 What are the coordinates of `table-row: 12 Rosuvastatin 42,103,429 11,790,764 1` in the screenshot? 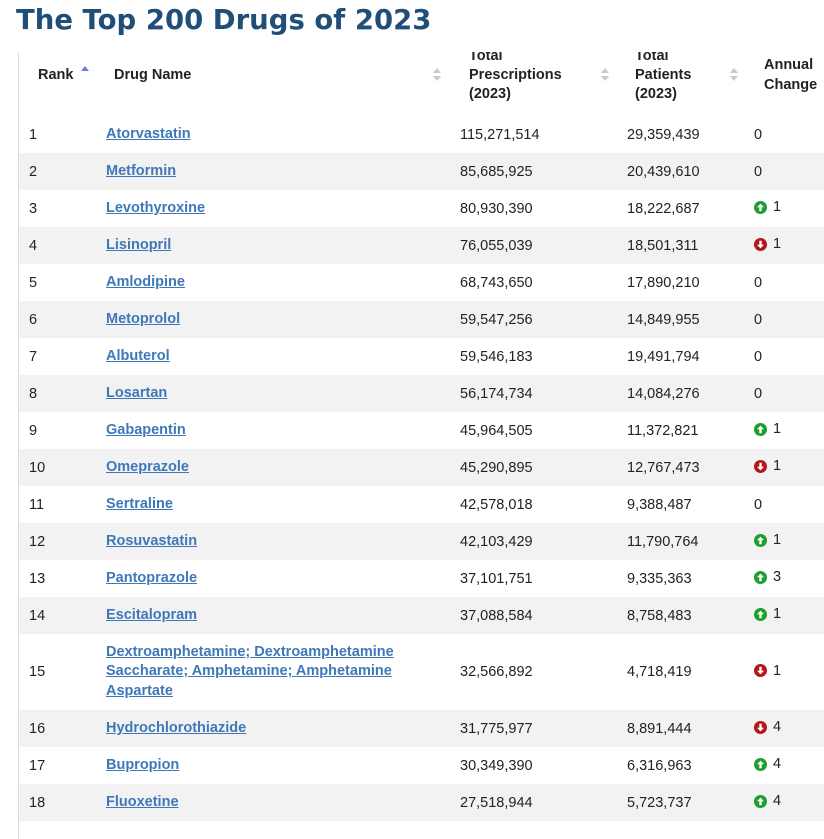 It's located at (421, 541).